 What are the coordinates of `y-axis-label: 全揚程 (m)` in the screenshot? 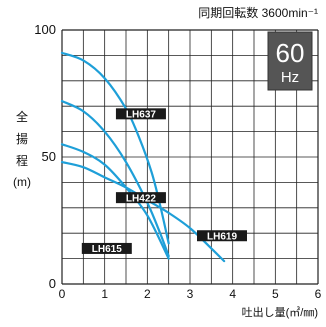 It's located at (22, 149).